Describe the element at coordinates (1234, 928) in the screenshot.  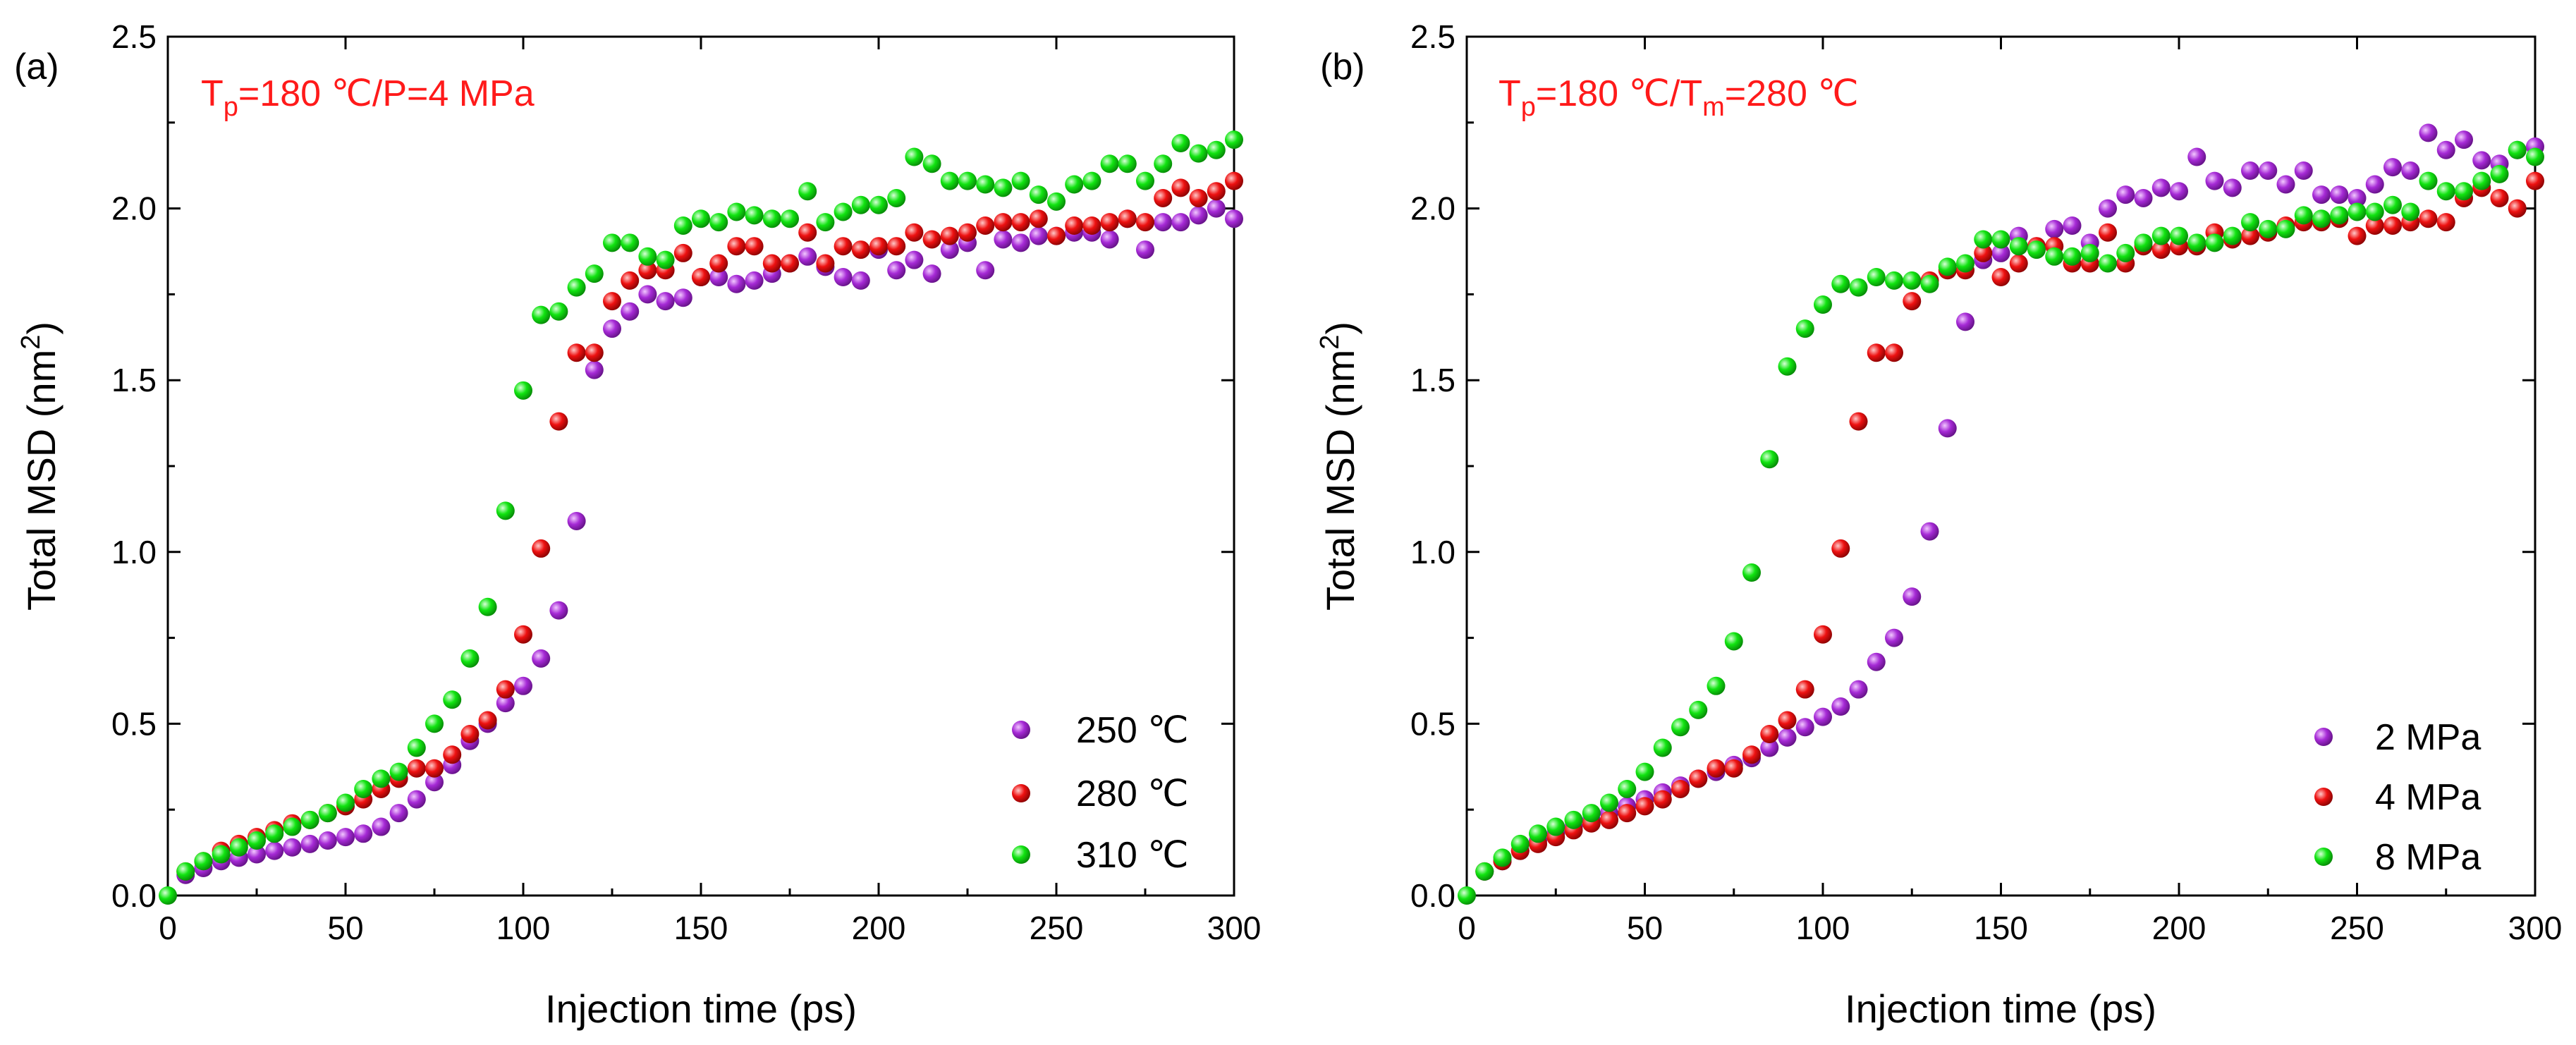
I see `x-tick-label: 300` at that location.